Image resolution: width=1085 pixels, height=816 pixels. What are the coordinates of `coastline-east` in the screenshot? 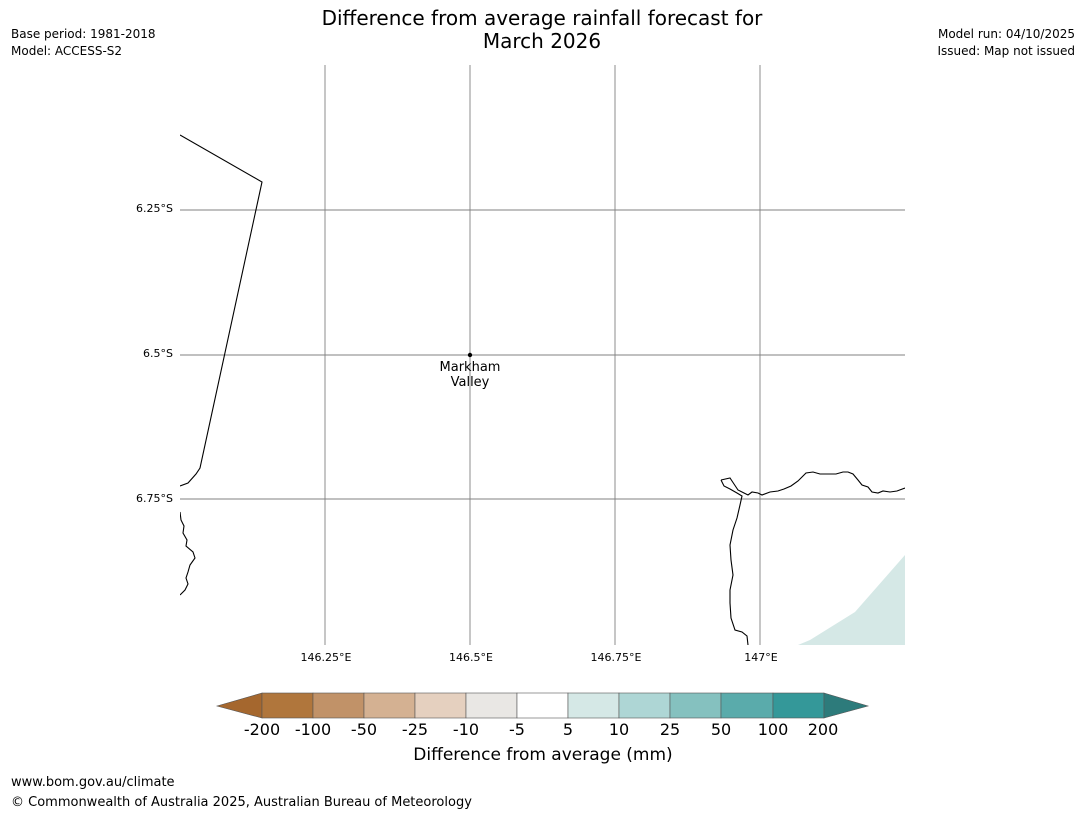 It's located at (812, 483).